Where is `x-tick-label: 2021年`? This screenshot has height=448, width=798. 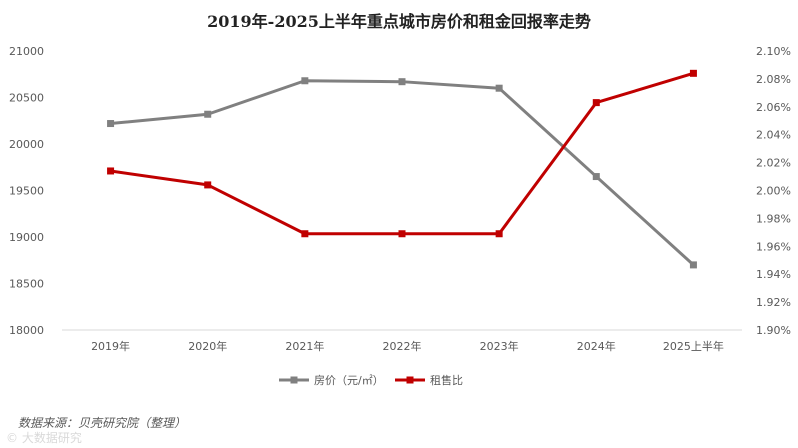 x-tick-label: 2021年 is located at coordinates (304, 346).